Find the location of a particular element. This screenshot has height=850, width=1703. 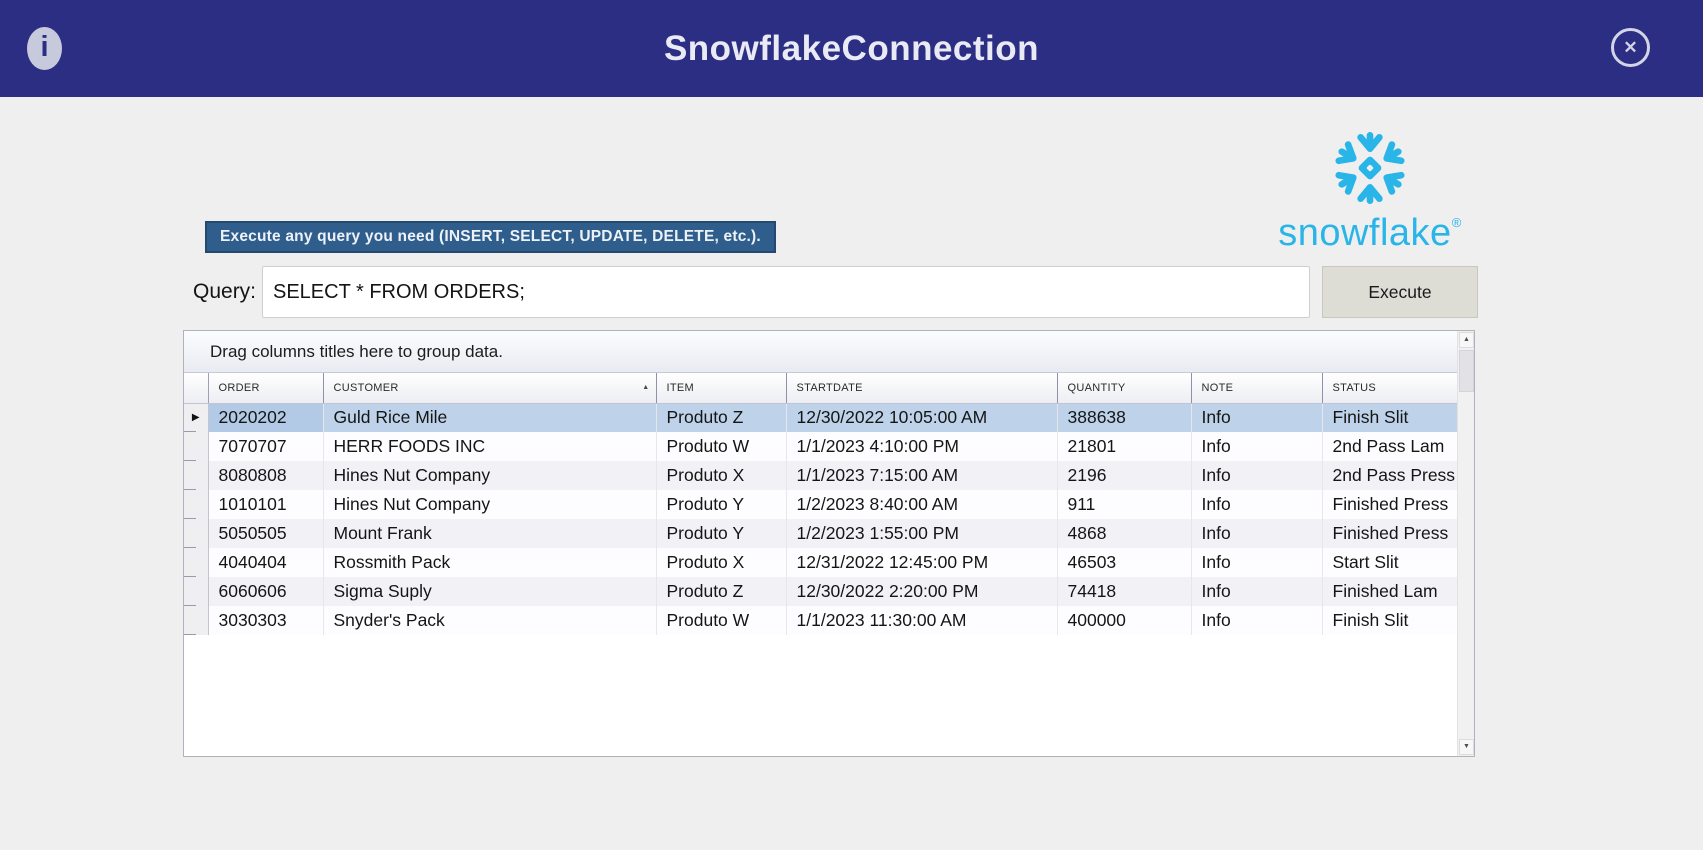

close-icon: ✕ is located at coordinates (1630, 47).